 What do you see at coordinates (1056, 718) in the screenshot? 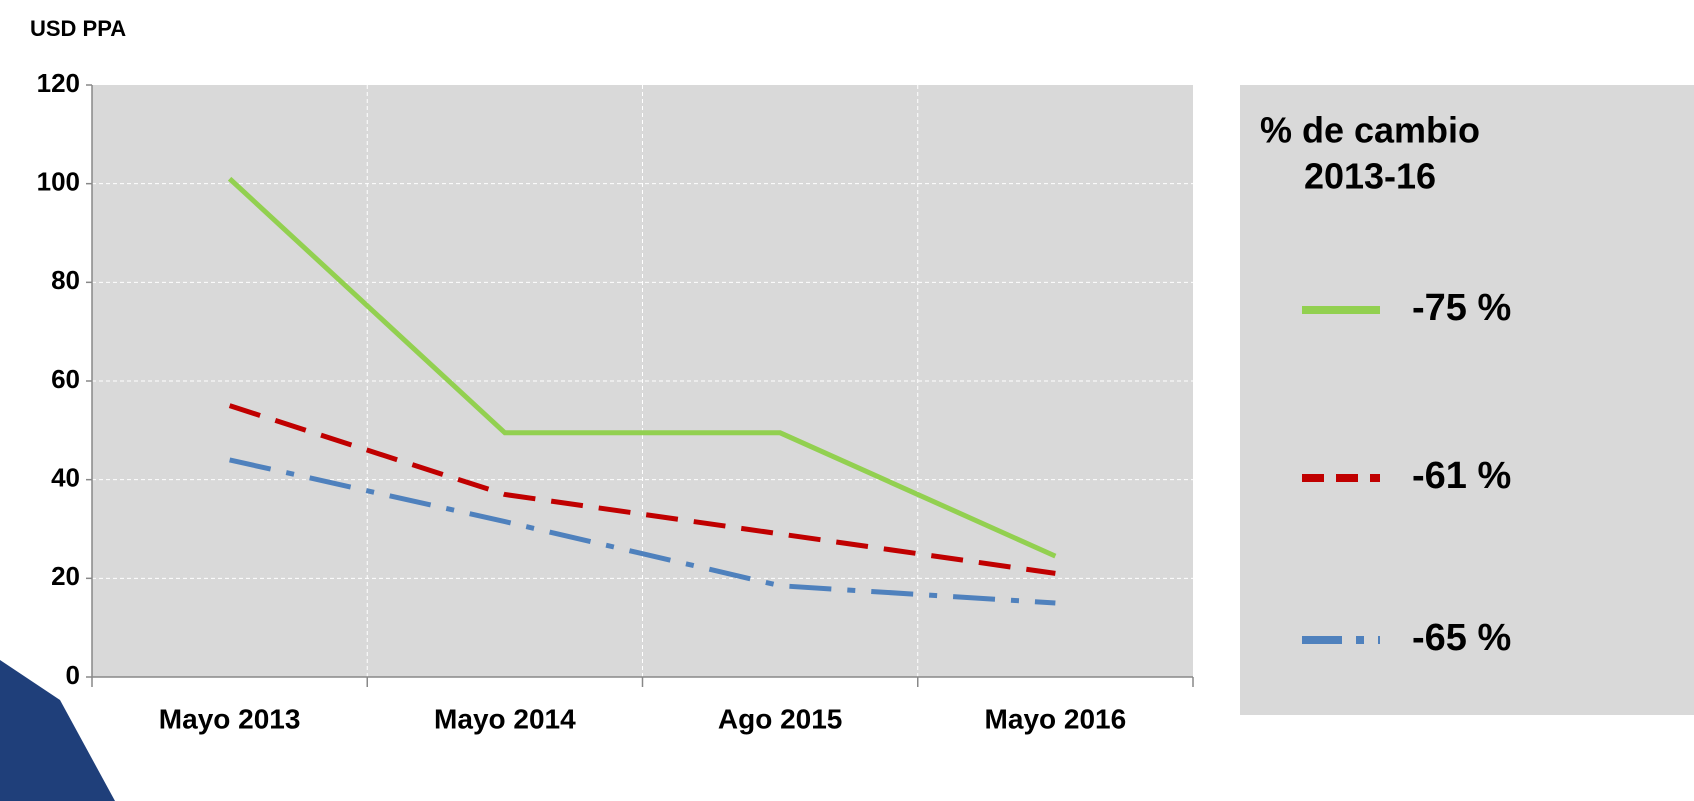
I see `x-tick-label: Mayo 2016` at bounding box center [1056, 718].